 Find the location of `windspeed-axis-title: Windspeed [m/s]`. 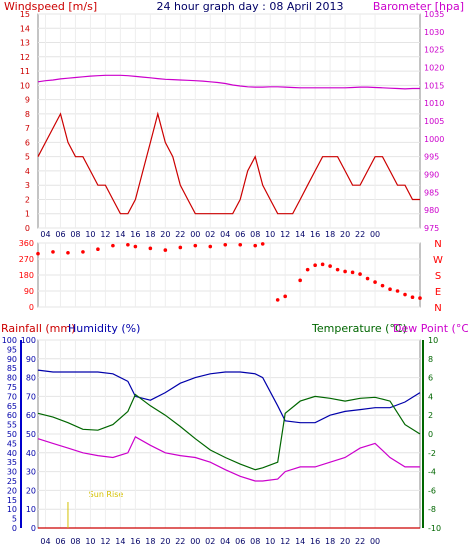

windspeed-axis-title: Windspeed [m/s] is located at coordinates (50, 6).